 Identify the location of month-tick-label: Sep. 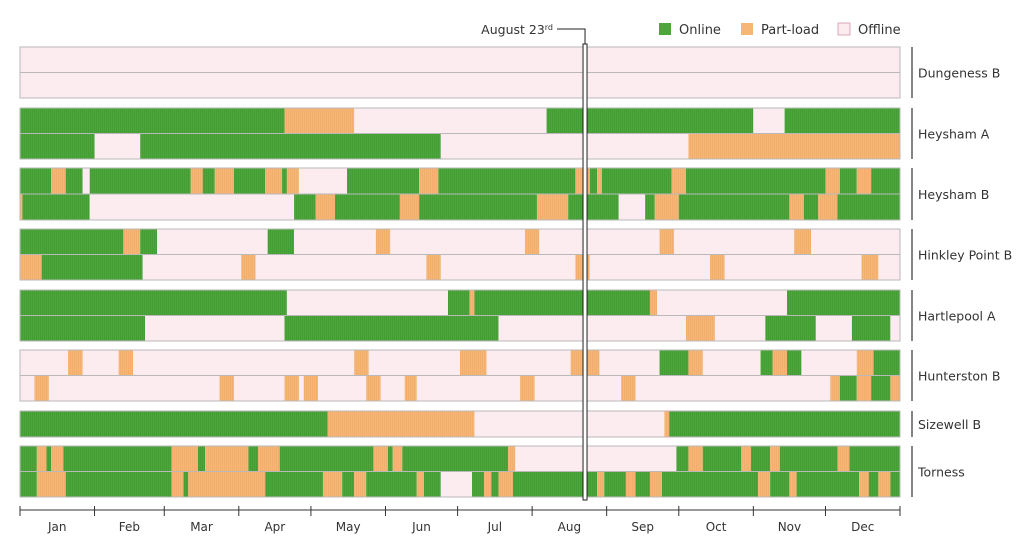
(642, 527).